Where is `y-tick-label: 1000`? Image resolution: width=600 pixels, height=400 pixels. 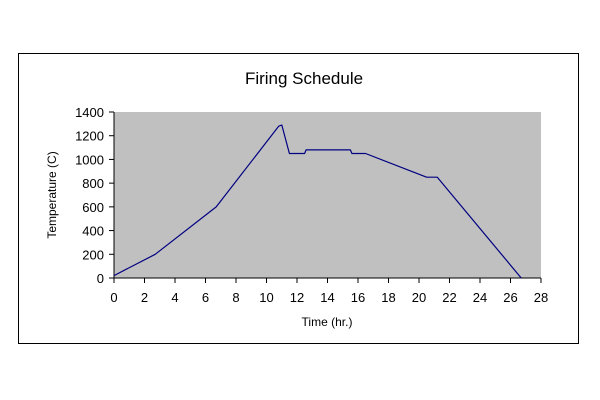
y-tick-label: 1000 is located at coordinates (89, 159).